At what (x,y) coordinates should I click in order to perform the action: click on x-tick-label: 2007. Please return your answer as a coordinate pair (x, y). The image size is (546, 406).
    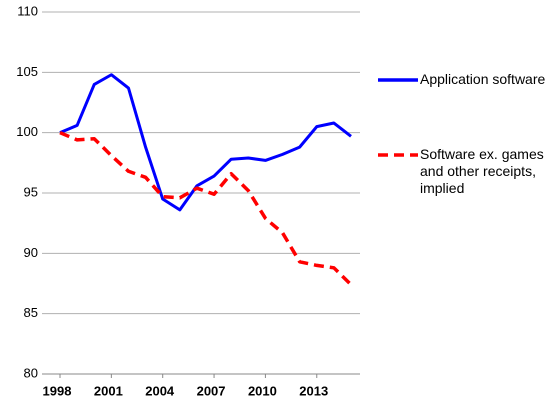
    Looking at the image, I should click on (211, 390).